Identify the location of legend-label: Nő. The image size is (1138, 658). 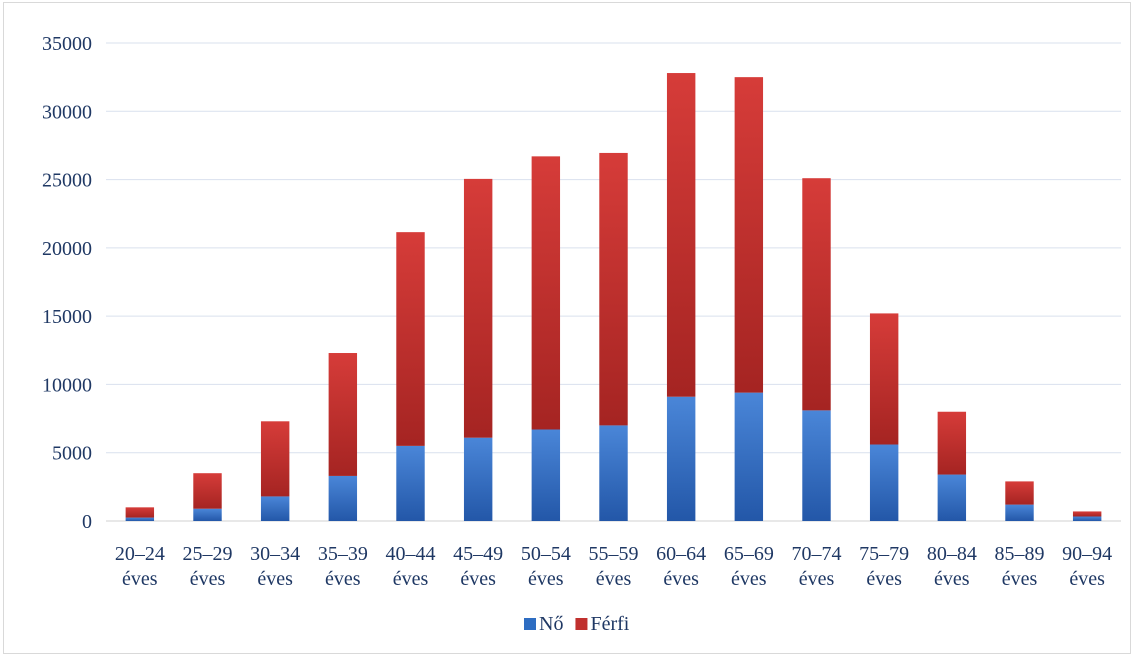
(551, 624).